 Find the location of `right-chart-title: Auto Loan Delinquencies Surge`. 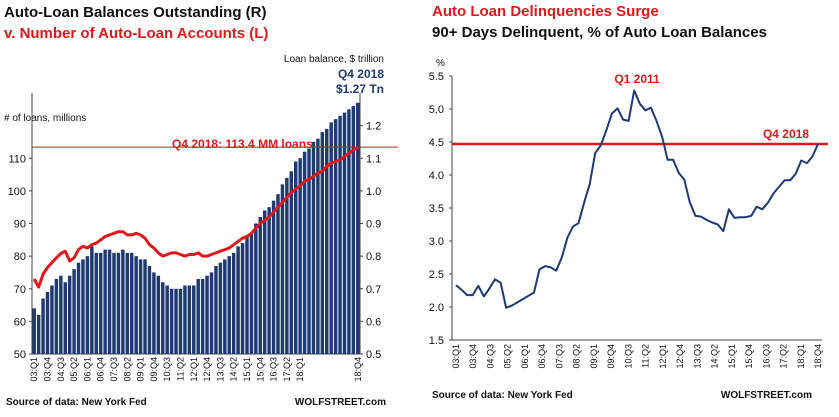

right-chart-title: Auto Loan Delinquencies Surge is located at coordinates (545, 11).